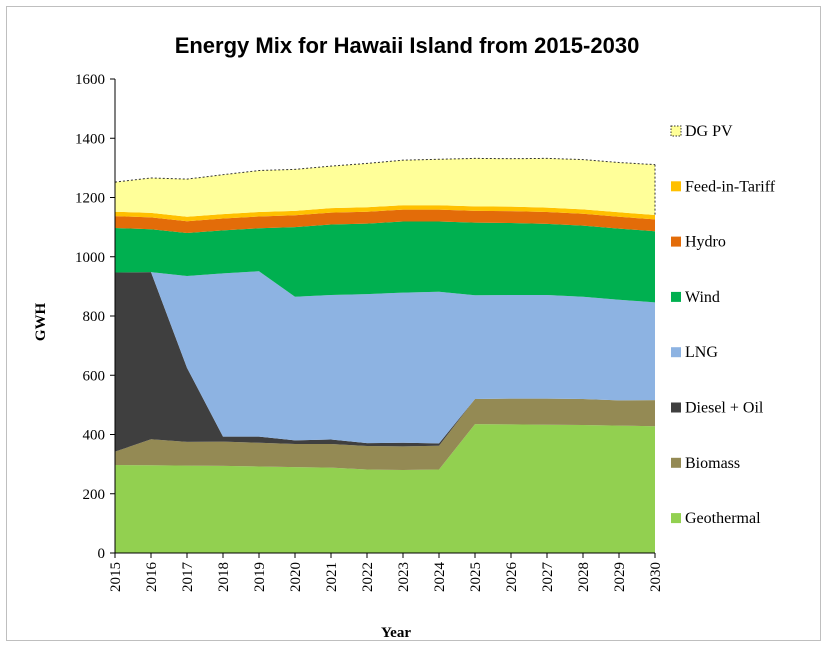 Image resolution: width=827 pixels, height=647 pixels. I want to click on legend-label-lng: LNG, so click(701, 352).